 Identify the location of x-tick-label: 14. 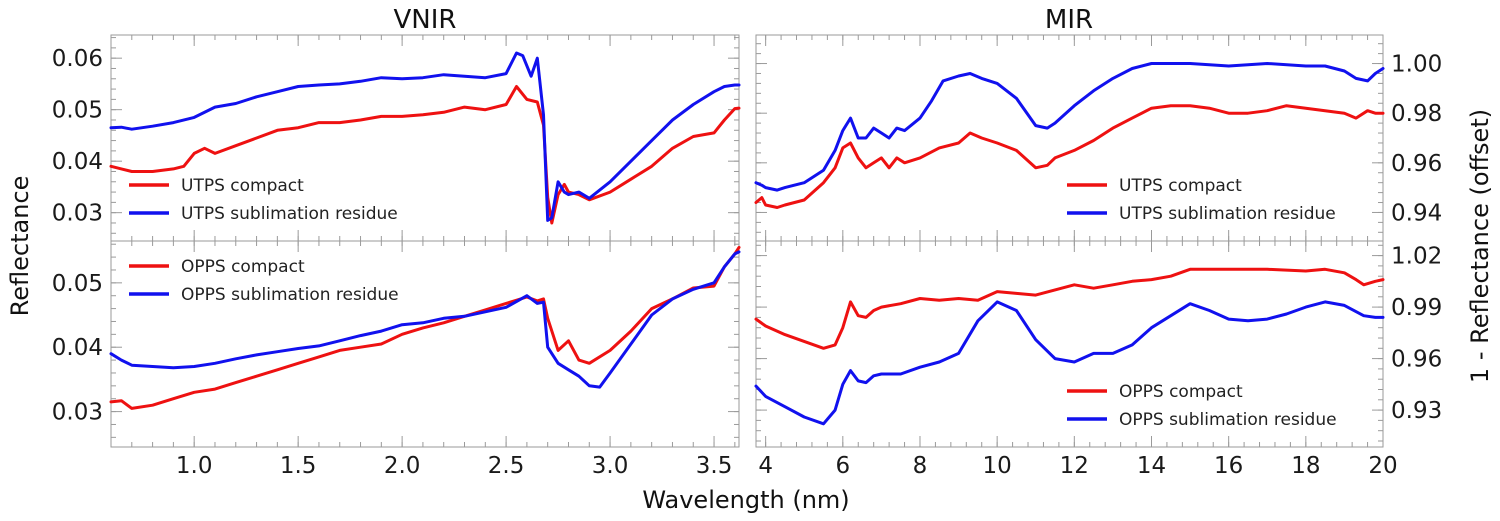
(1151, 466).